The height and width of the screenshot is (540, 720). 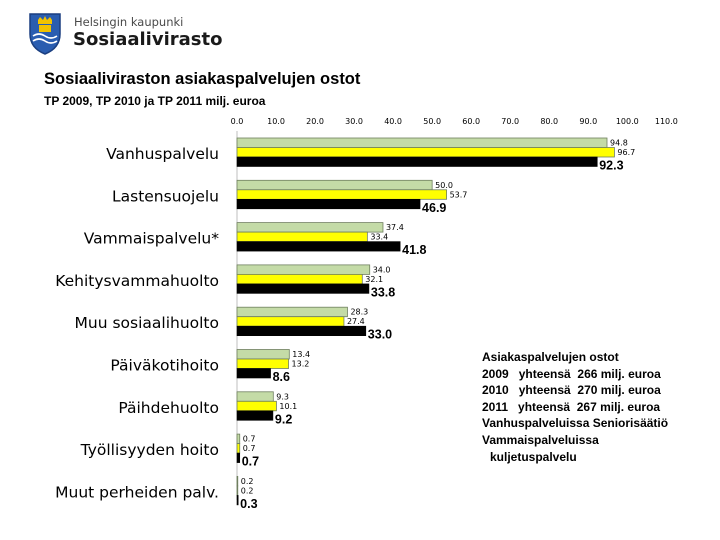 What do you see at coordinates (168, 408) in the screenshot?
I see `category-label: Päihdehuolto` at bounding box center [168, 408].